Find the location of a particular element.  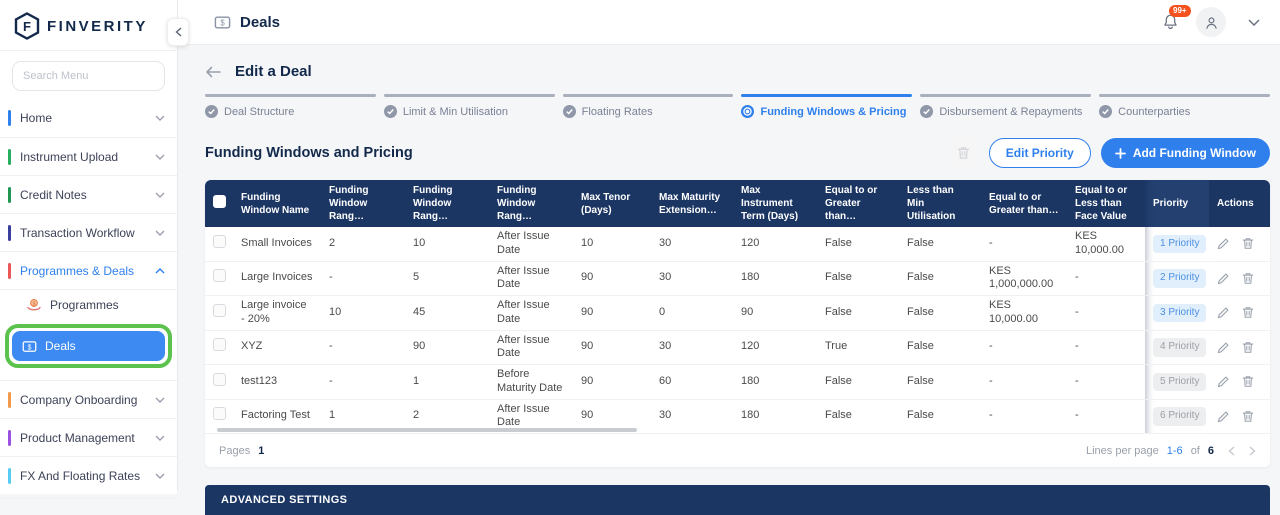

user-avatar-button is located at coordinates (1211, 22).